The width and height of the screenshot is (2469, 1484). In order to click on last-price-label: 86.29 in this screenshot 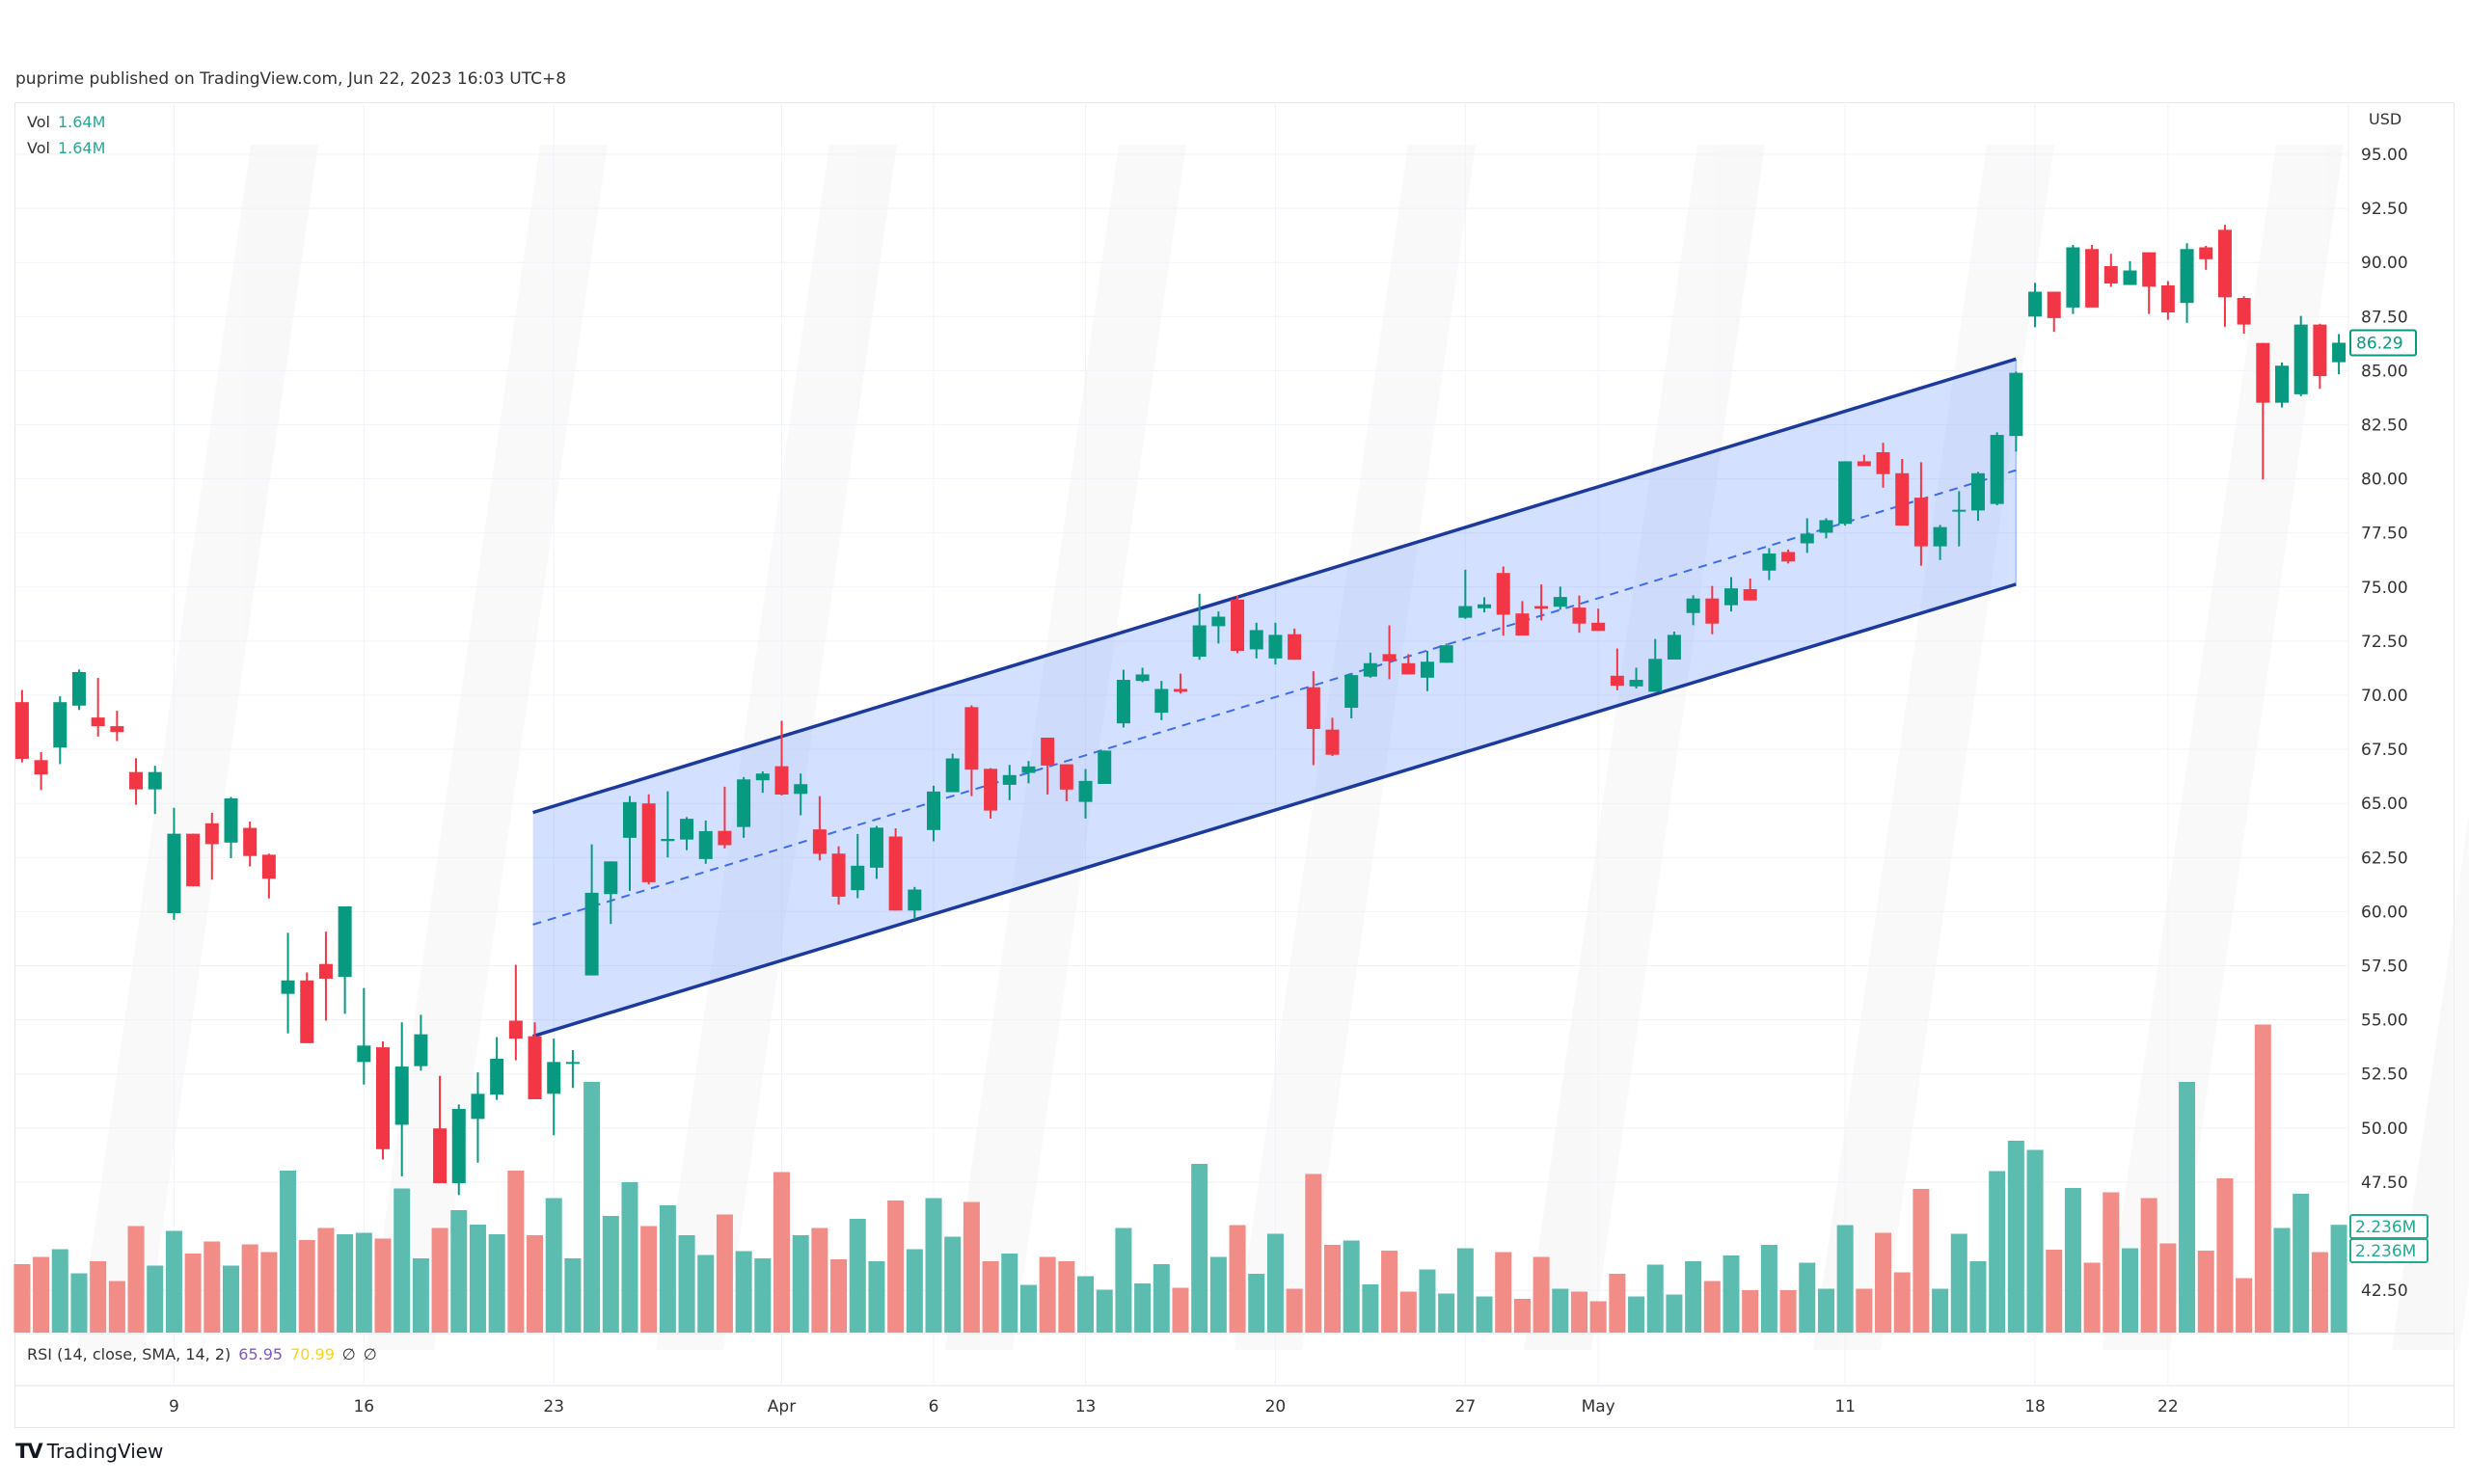, I will do `click(2380, 343)`.